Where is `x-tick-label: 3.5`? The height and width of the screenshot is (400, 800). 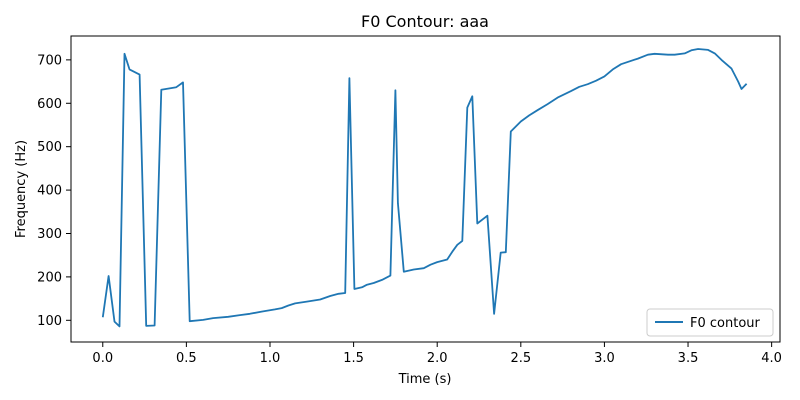 x-tick-label: 3.5 is located at coordinates (688, 358).